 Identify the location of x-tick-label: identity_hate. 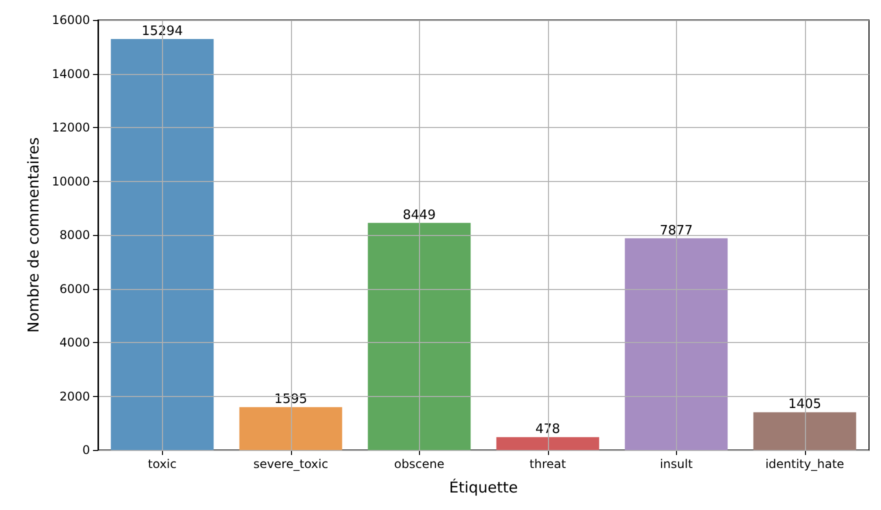
(804, 464).